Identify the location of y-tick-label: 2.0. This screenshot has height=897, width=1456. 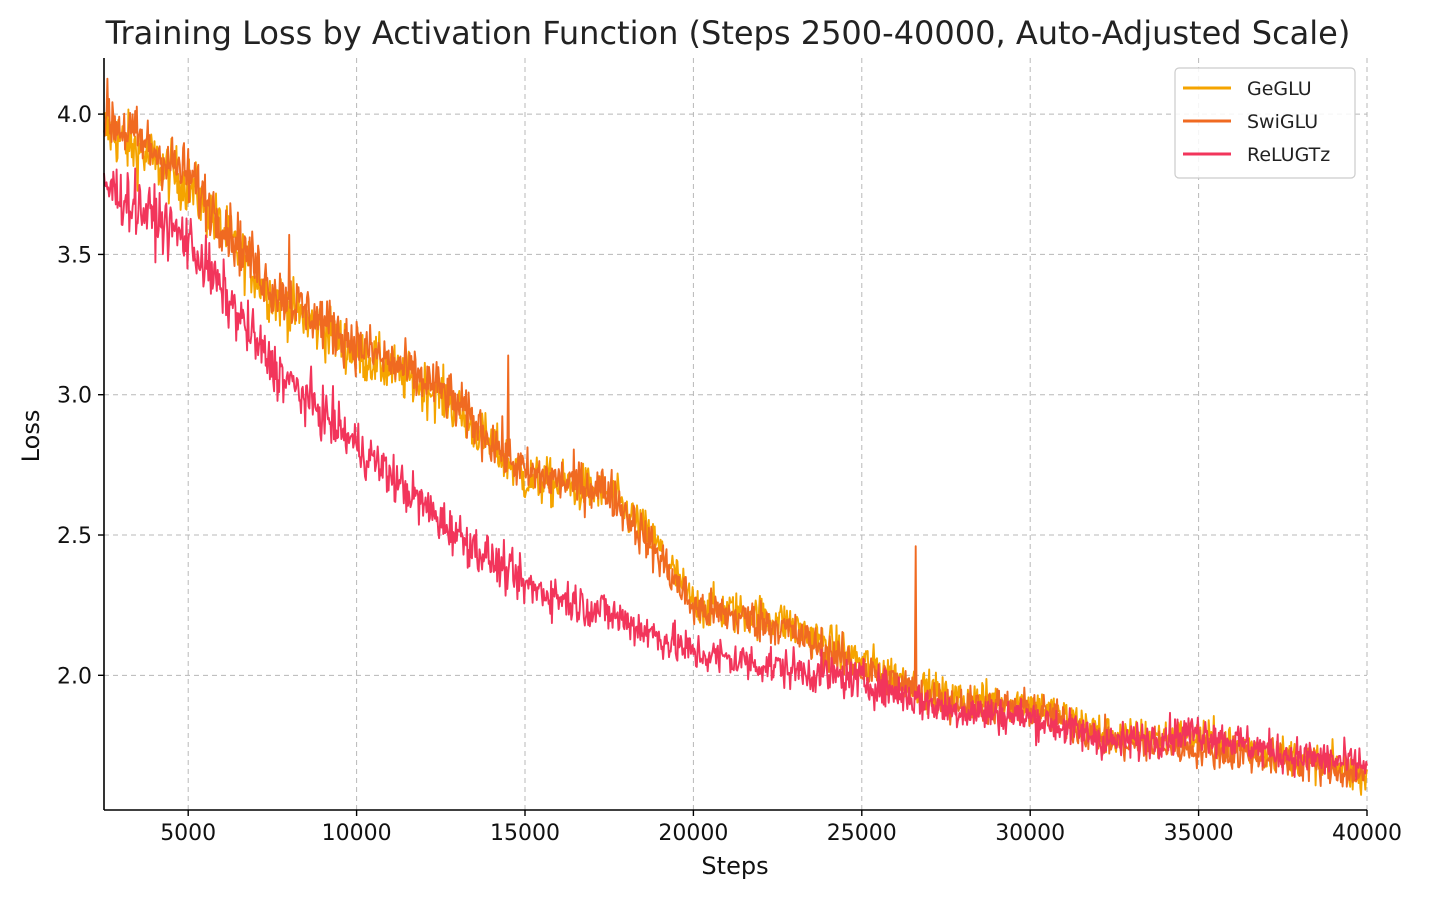
(74, 676).